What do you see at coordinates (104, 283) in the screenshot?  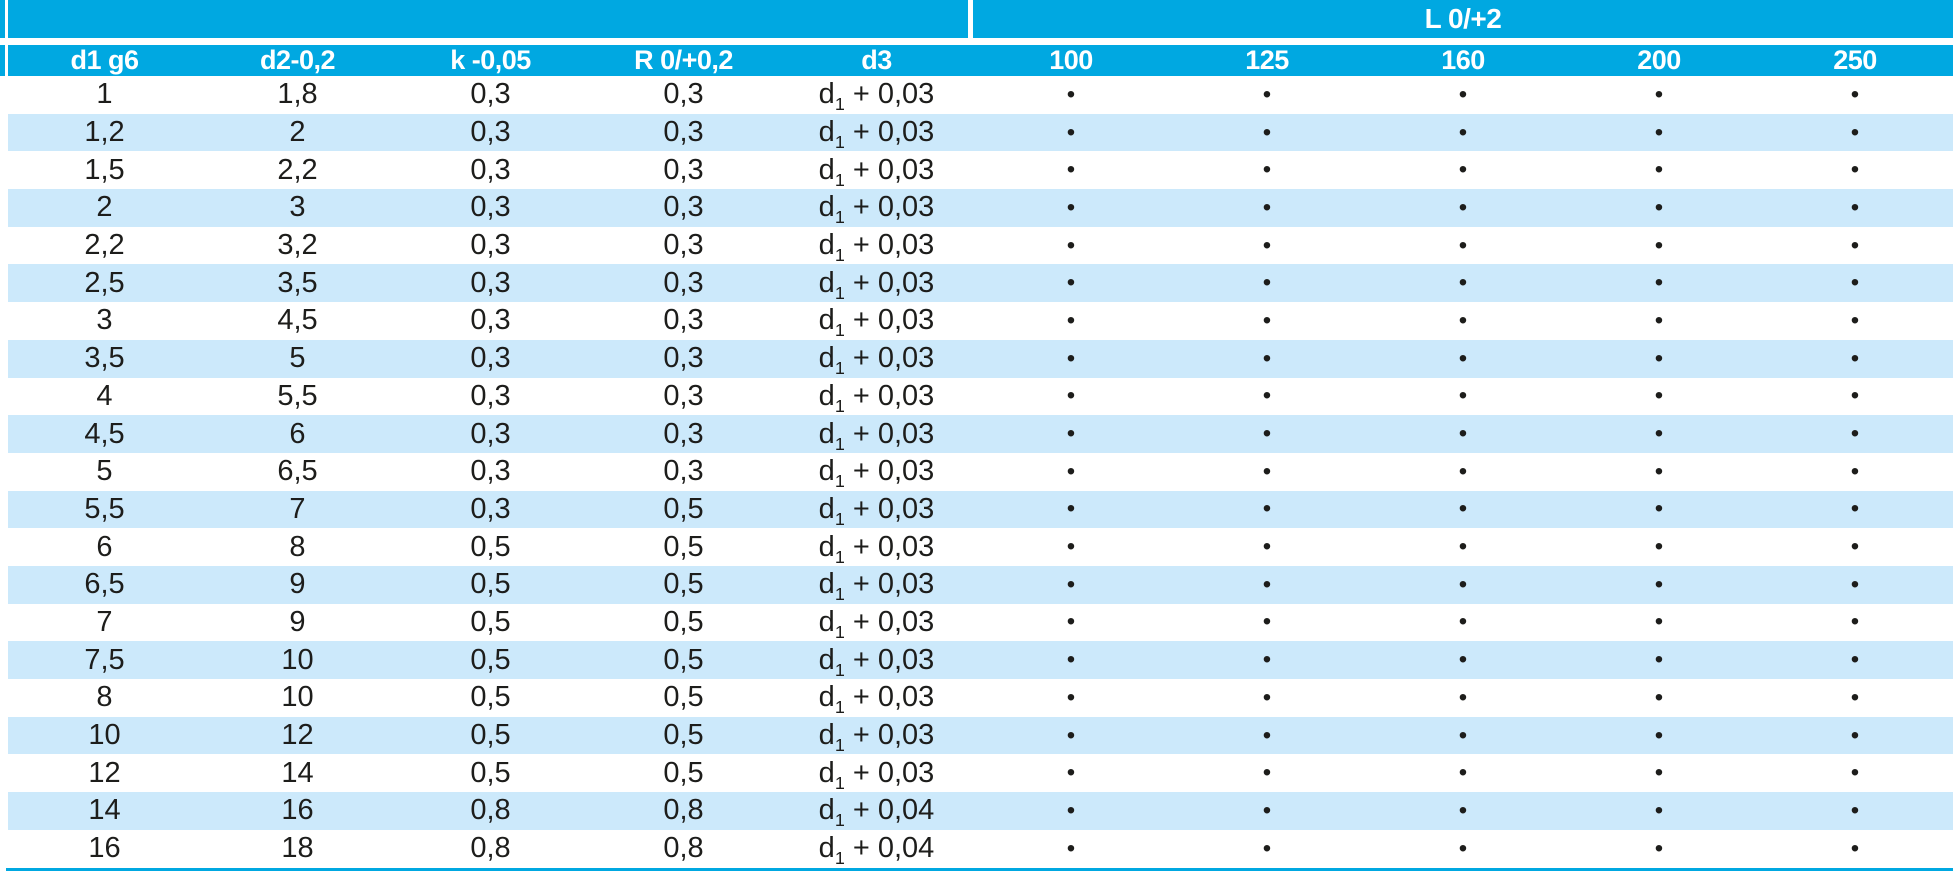 I see `cell-d1: 2,5` at bounding box center [104, 283].